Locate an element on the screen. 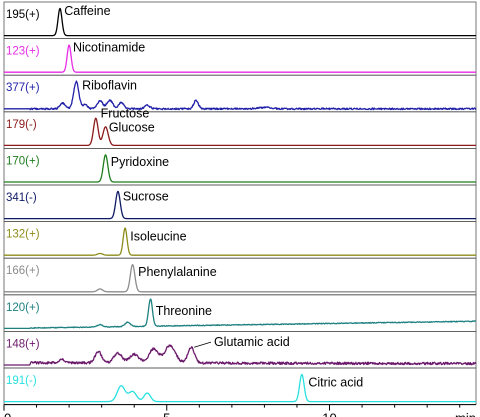 Image resolution: width=480 pixels, height=417 pixels. lane-isoleucine: 132(+) Isoleucine is located at coordinates (240, 240).